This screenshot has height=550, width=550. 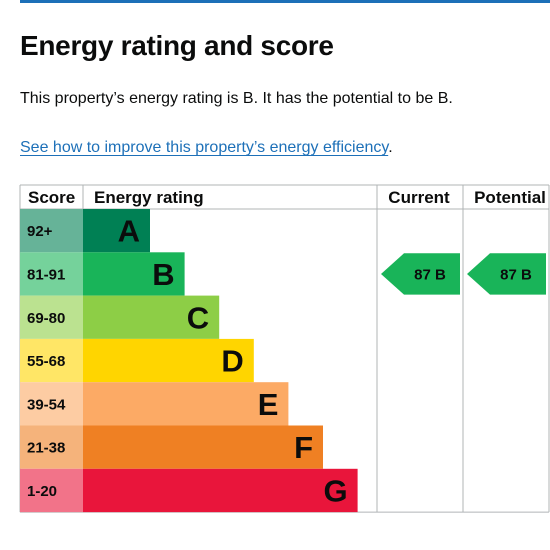 What do you see at coordinates (46, 448) in the screenshot?
I see `band-score-label: 21-38` at bounding box center [46, 448].